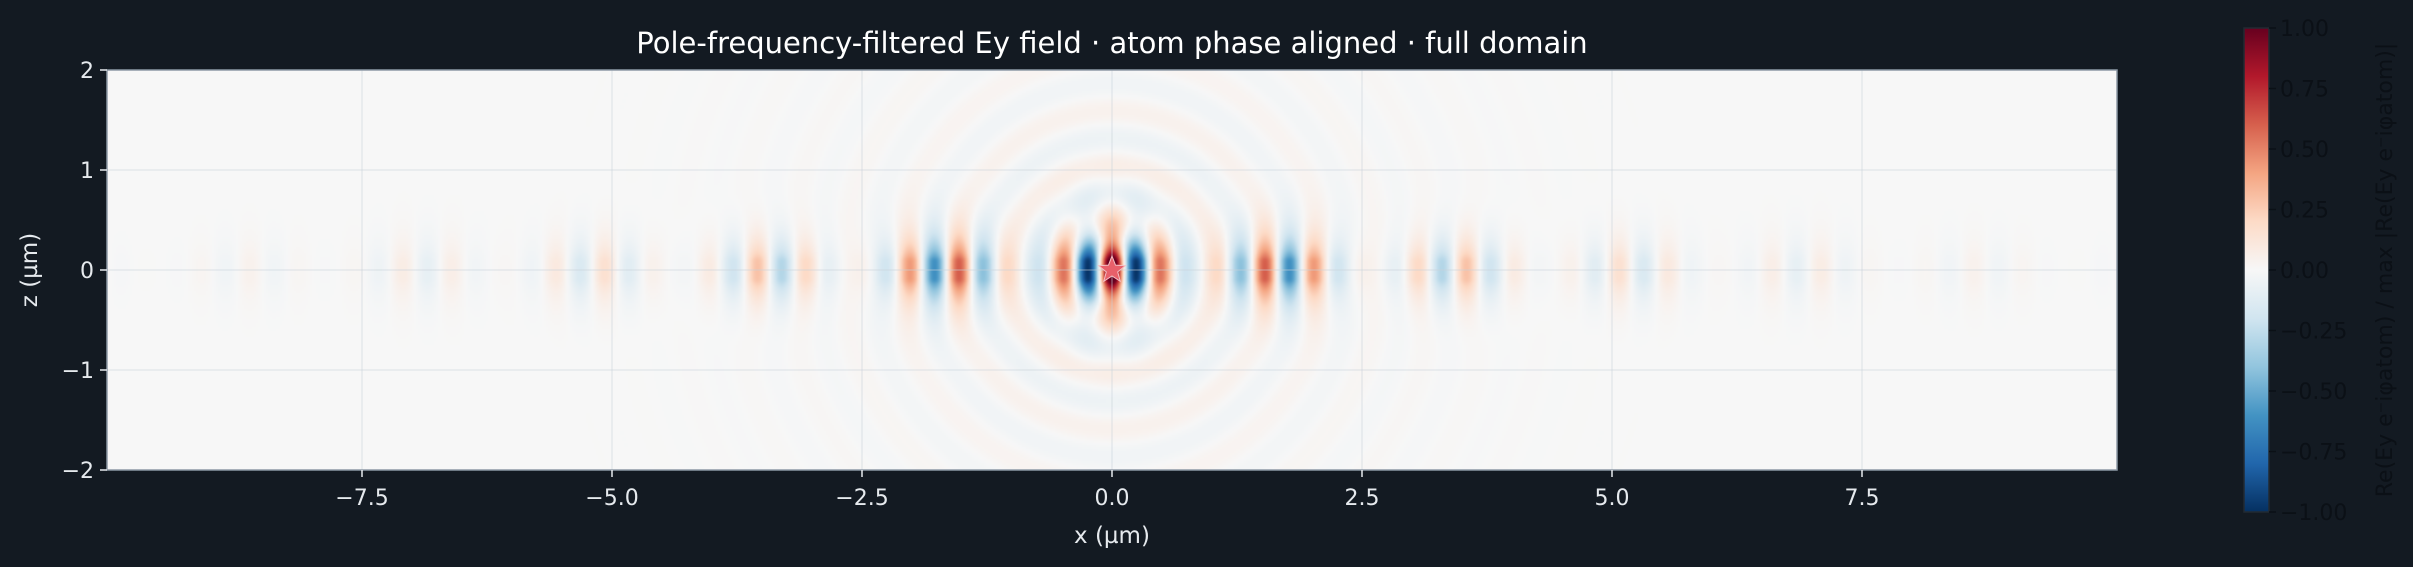 Image resolution: width=2413 pixels, height=567 pixels. Describe the element at coordinates (2304, 90) in the screenshot. I see `colorbar-tick-label: 0.75` at that location.